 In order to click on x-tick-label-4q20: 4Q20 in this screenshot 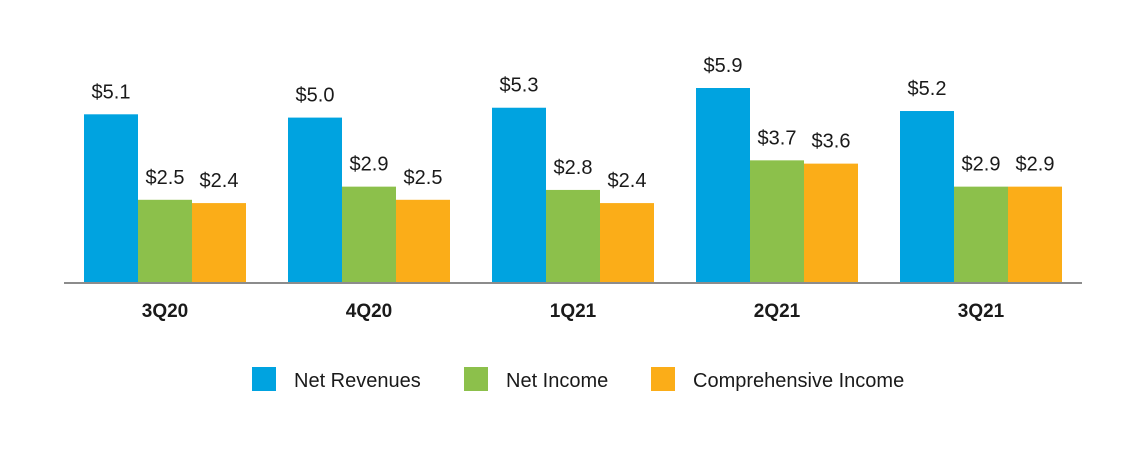, I will do `click(369, 311)`.